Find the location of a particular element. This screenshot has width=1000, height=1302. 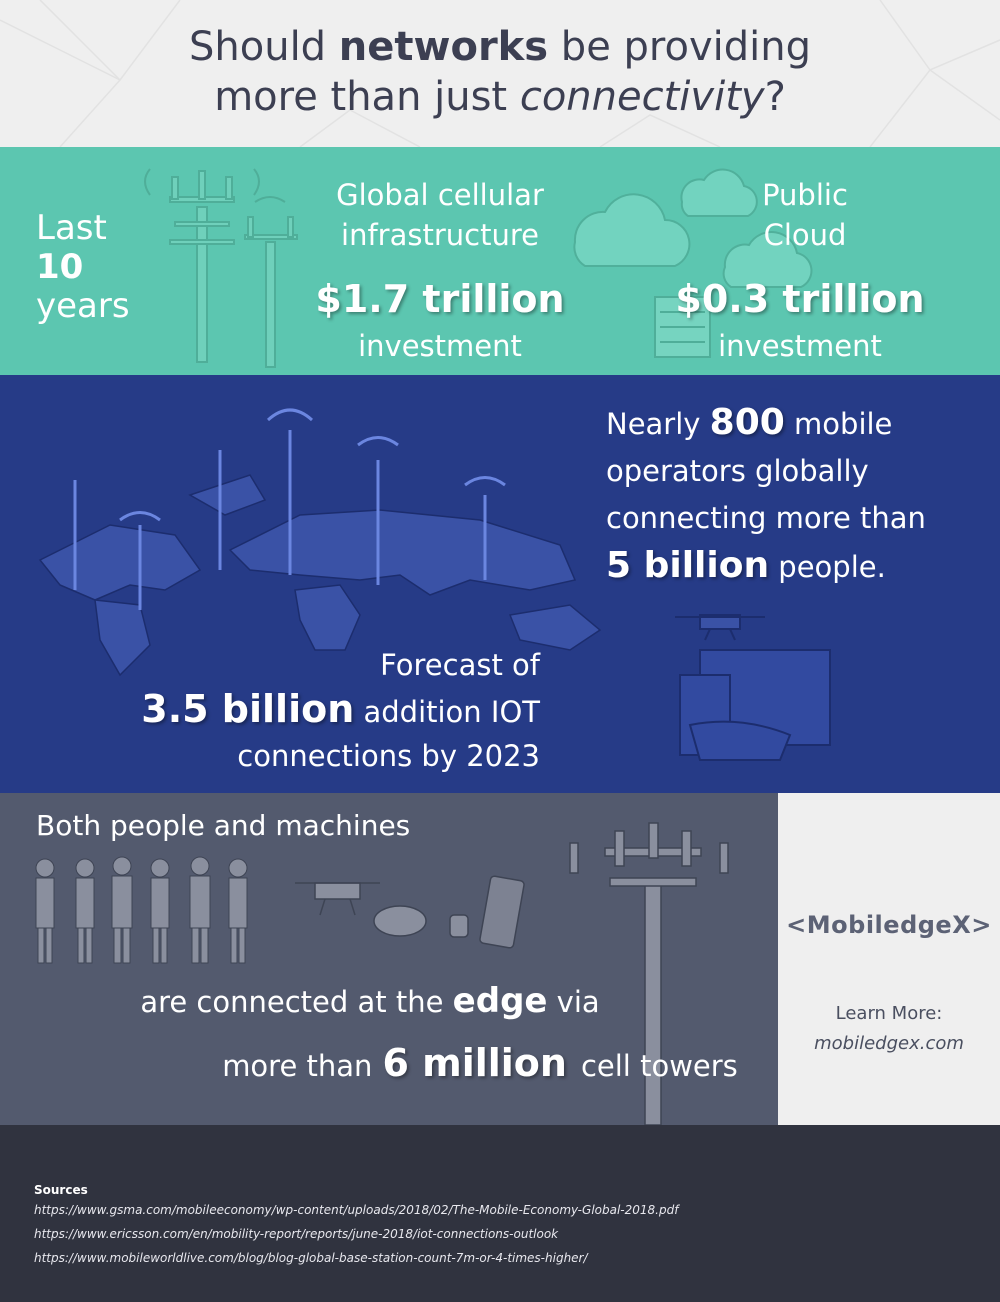

website-link: mobiledgex.com is located at coordinates (889, 1043).